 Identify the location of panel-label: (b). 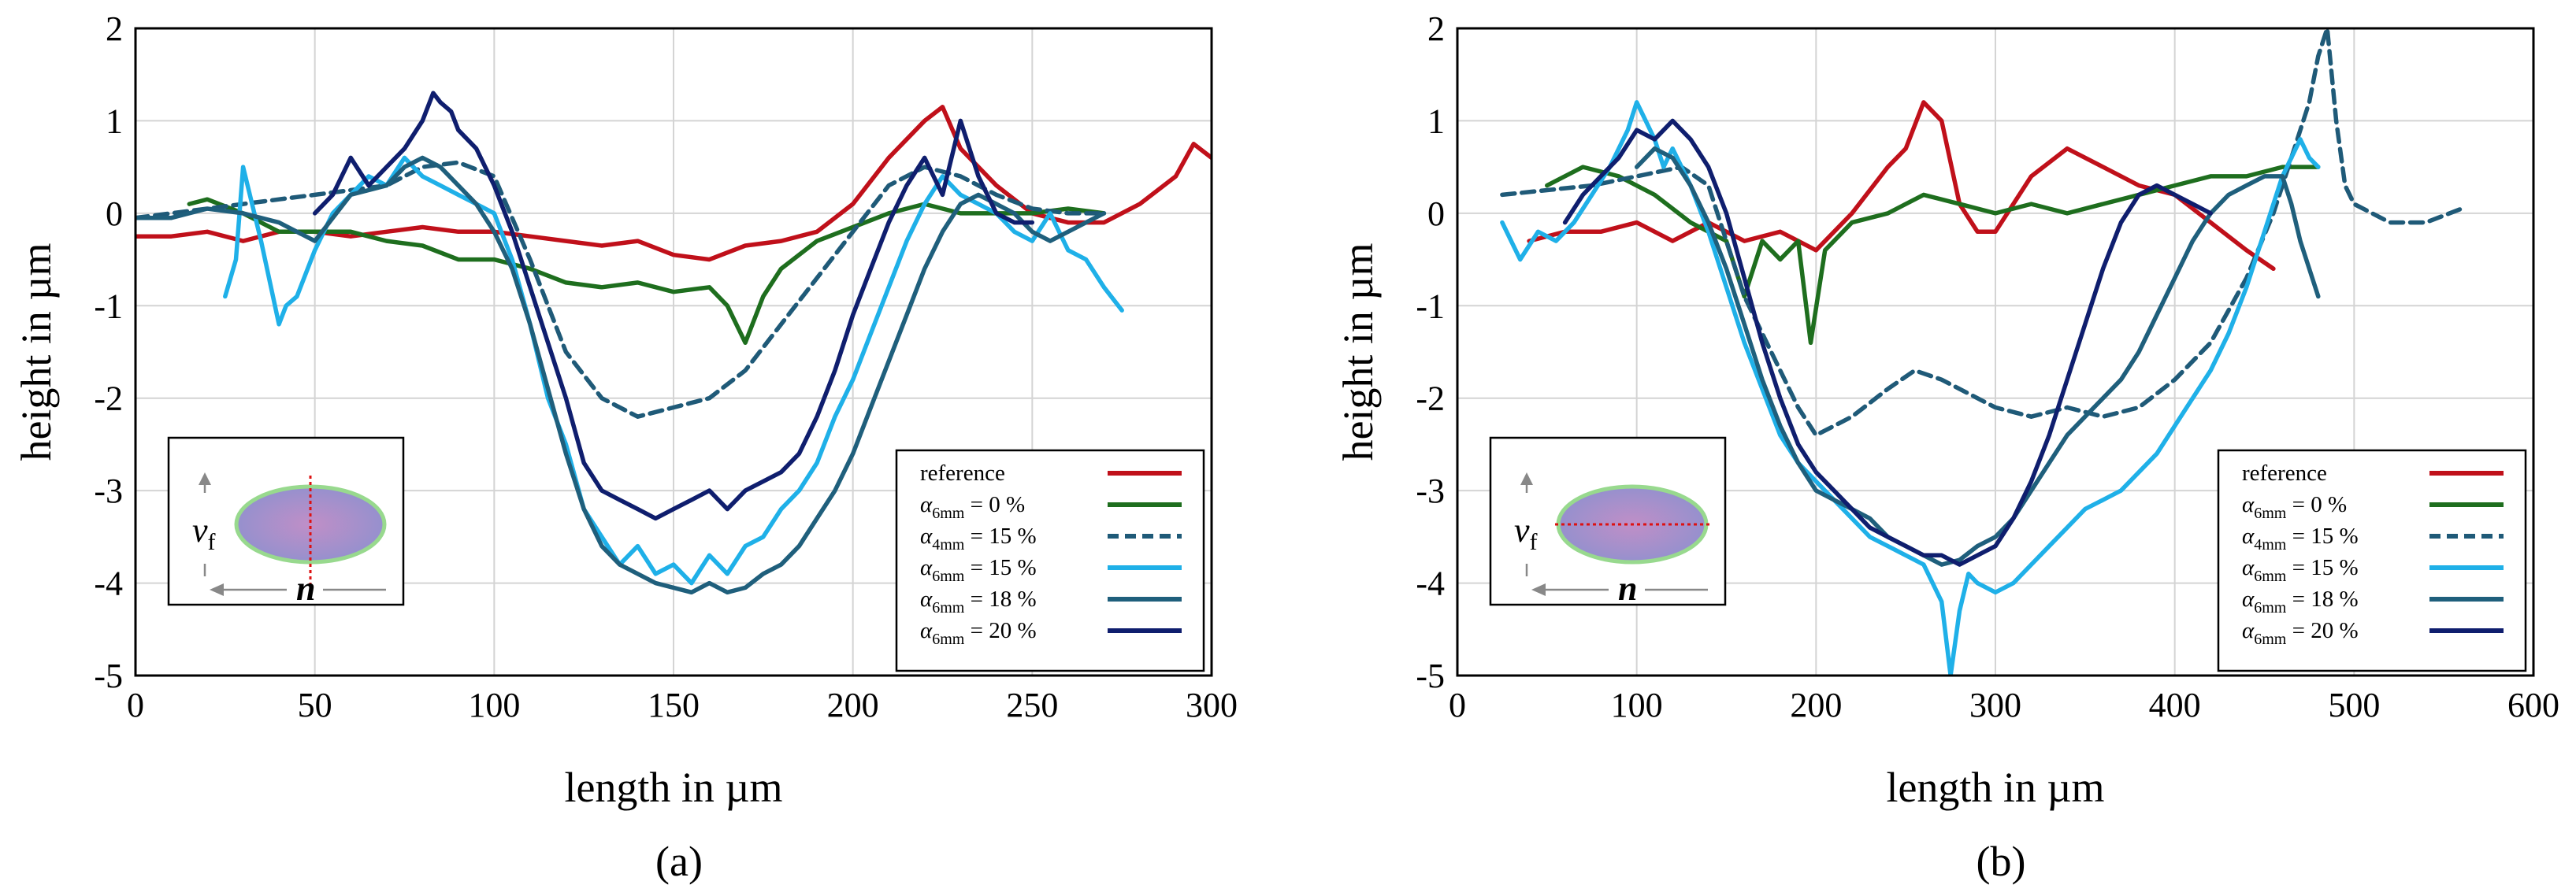
(2001, 862).